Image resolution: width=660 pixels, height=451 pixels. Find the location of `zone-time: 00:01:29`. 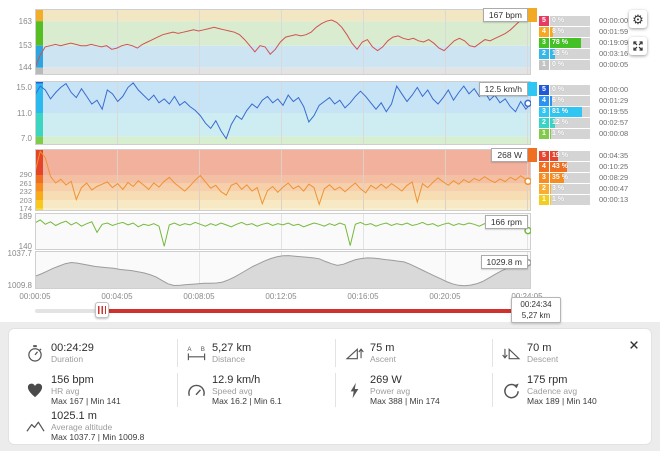

zone-time: 00:01:29 is located at coordinates (614, 100).